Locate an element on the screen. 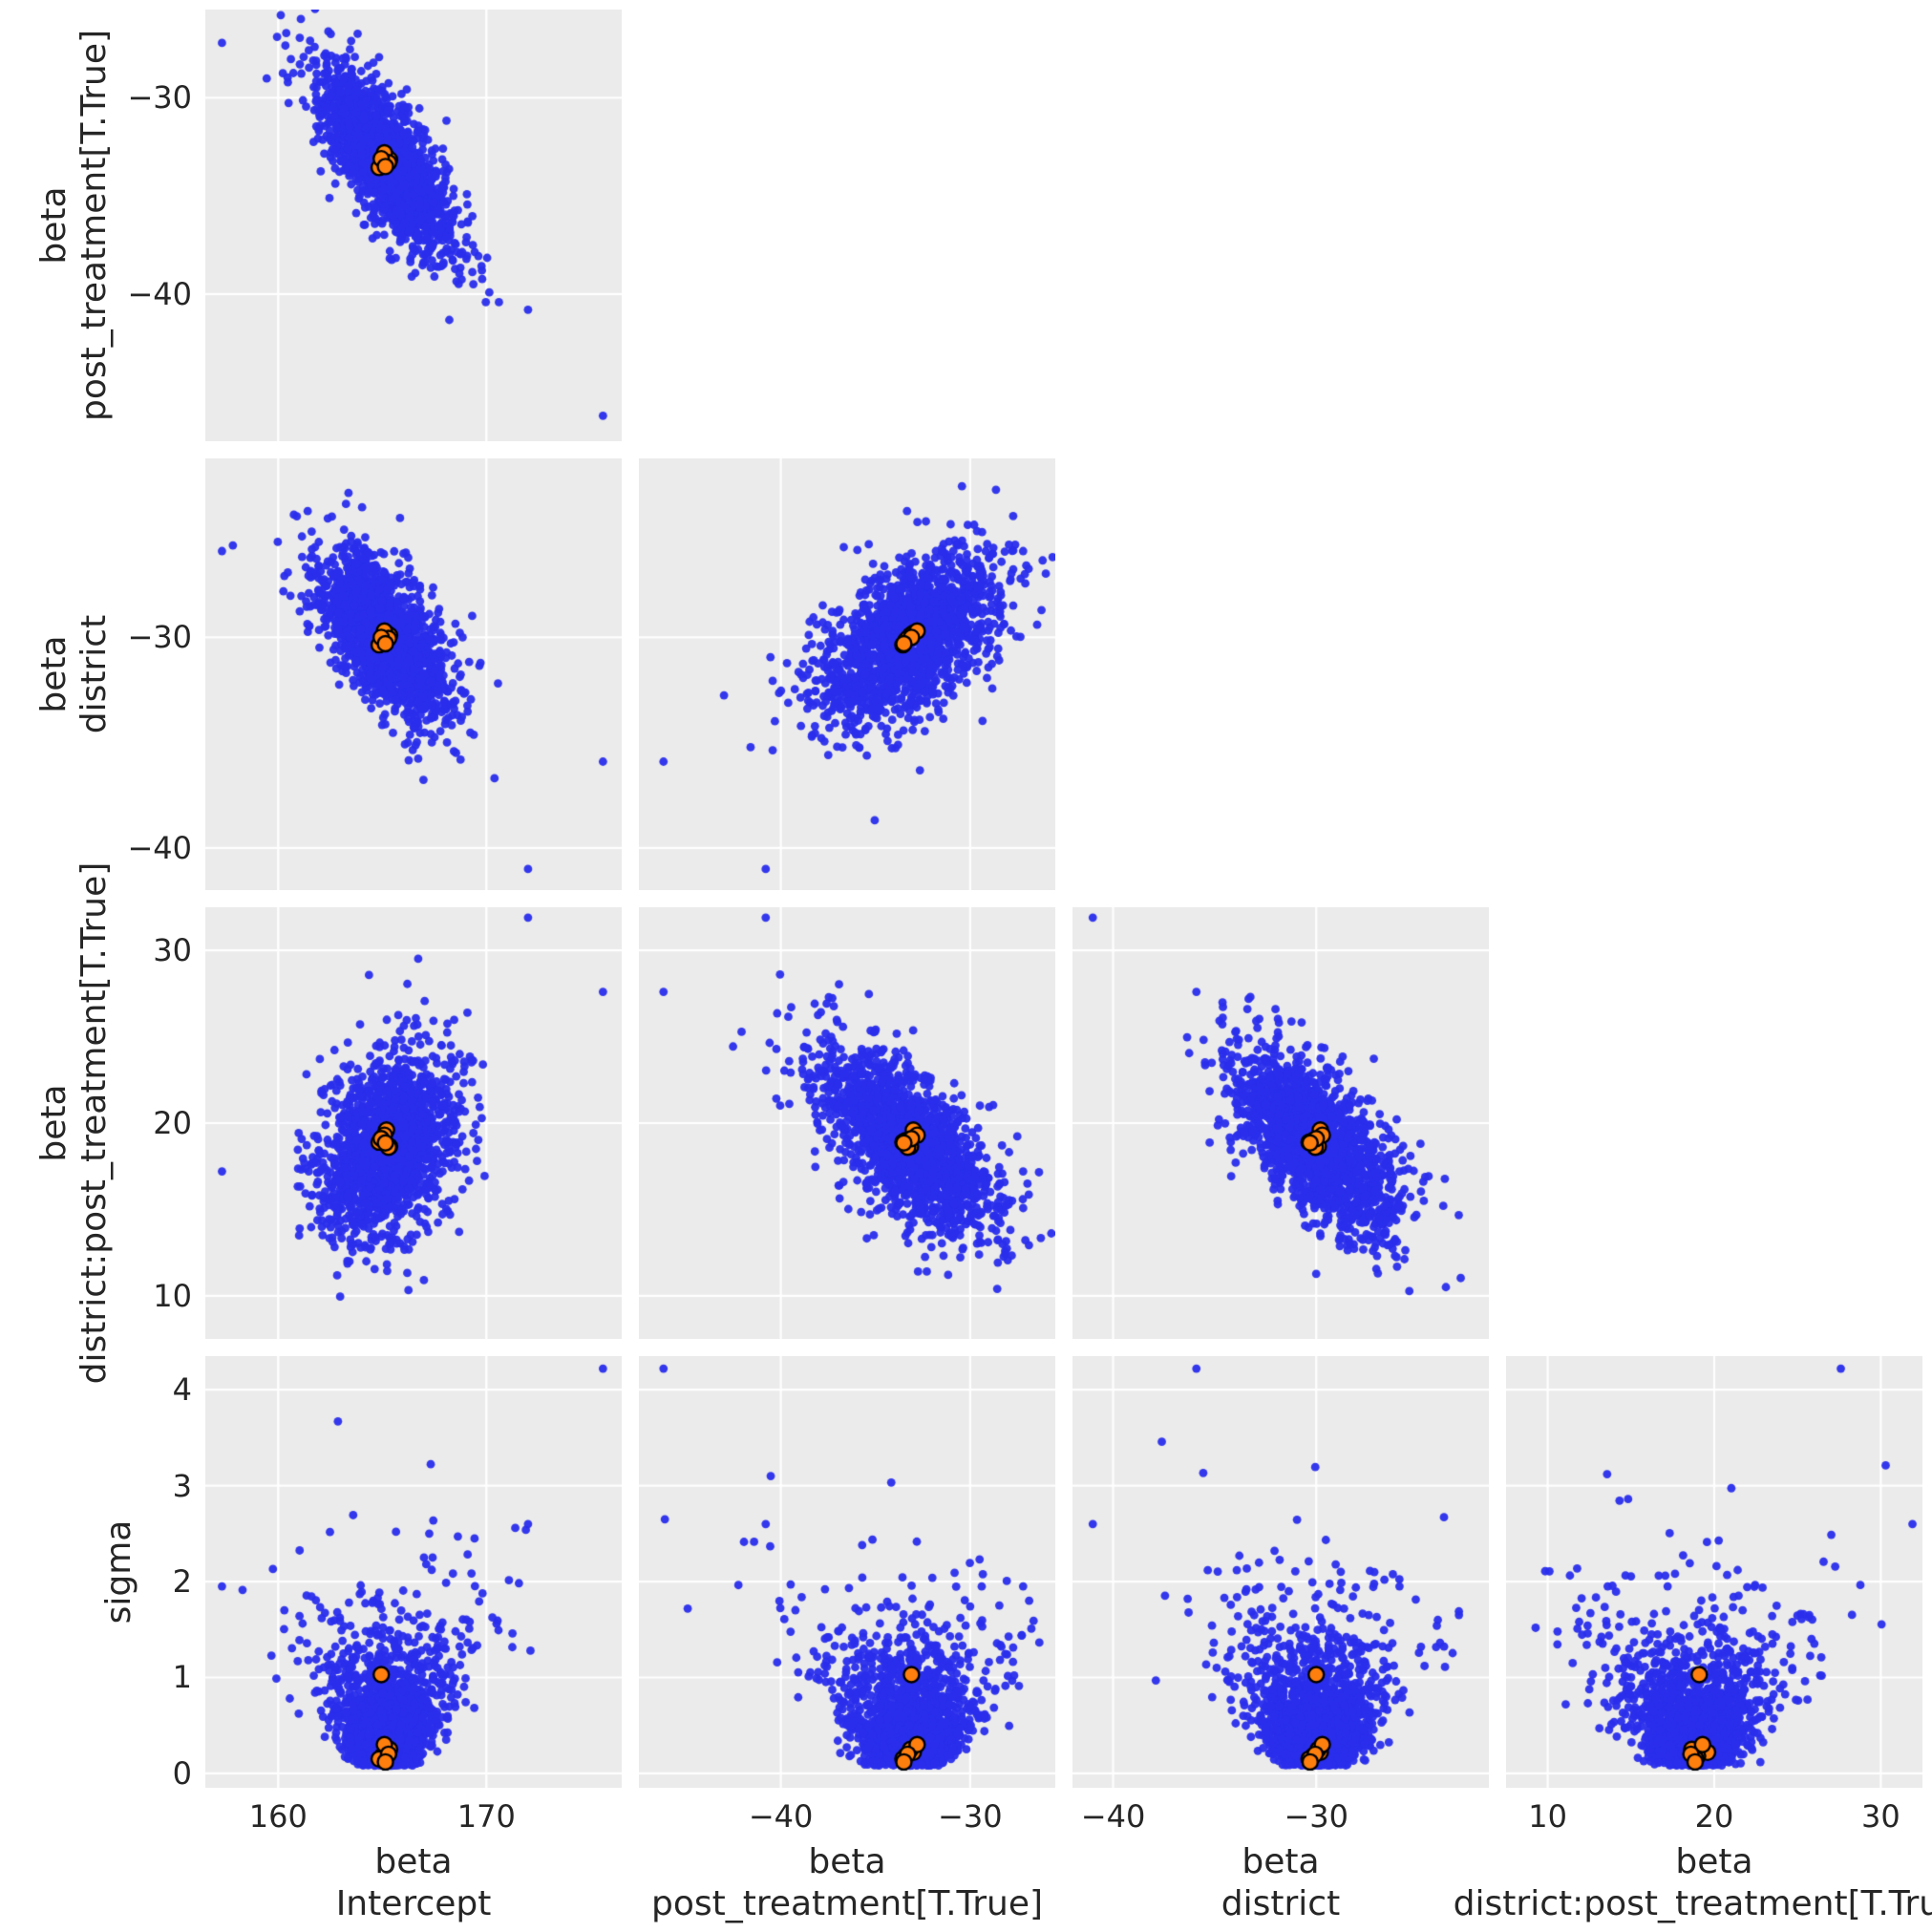  y-tick-label: 10 is located at coordinates (172, 1295).